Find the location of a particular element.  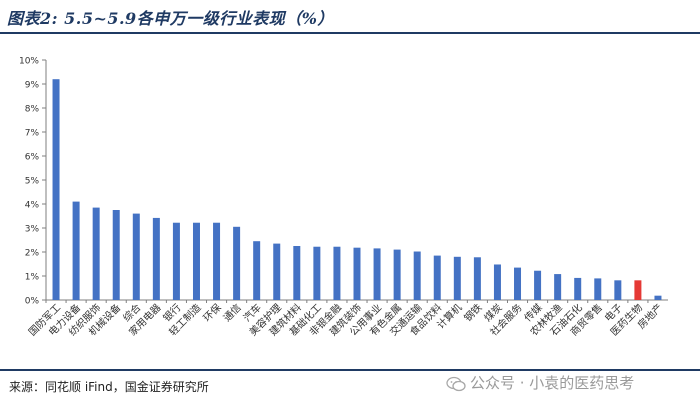

watermark-text: 公众号 · 小袁的医药思考 is located at coordinates (552, 383).